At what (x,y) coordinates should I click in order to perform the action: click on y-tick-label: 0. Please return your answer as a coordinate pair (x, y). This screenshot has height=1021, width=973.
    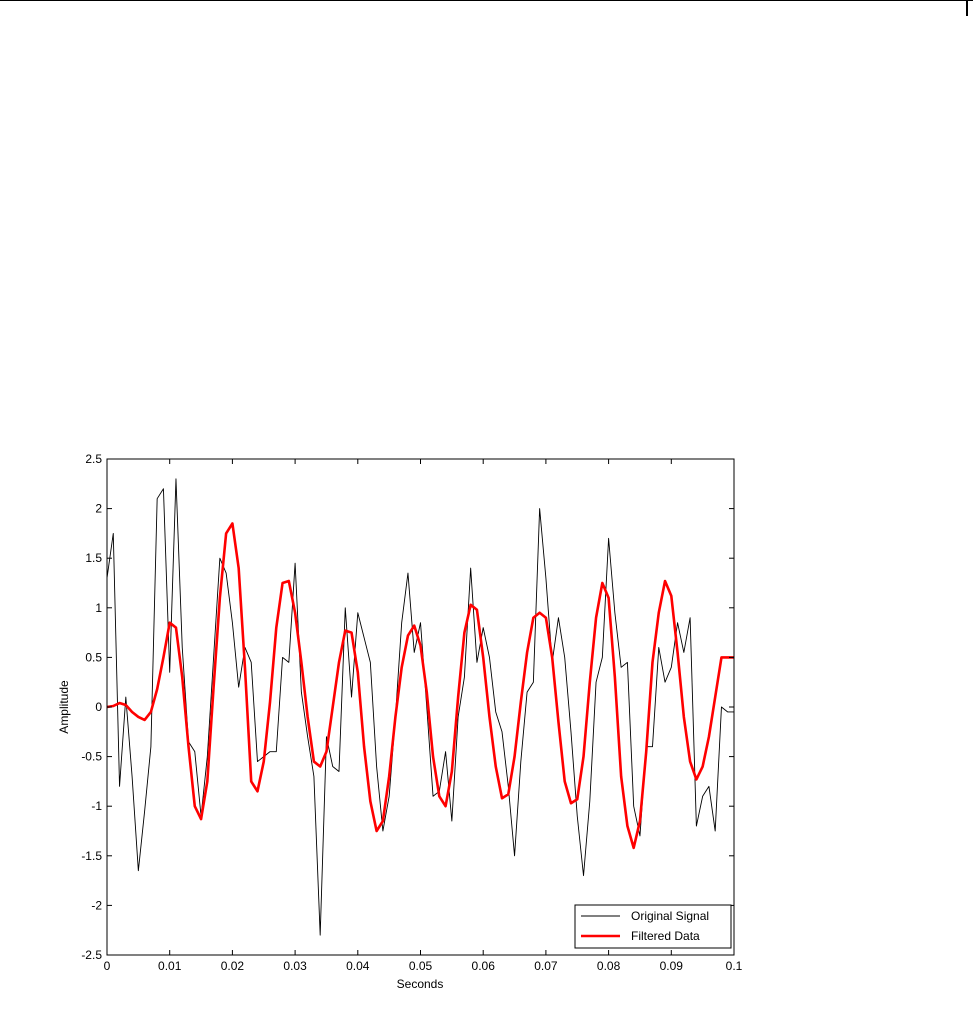
    Looking at the image, I should click on (98, 707).